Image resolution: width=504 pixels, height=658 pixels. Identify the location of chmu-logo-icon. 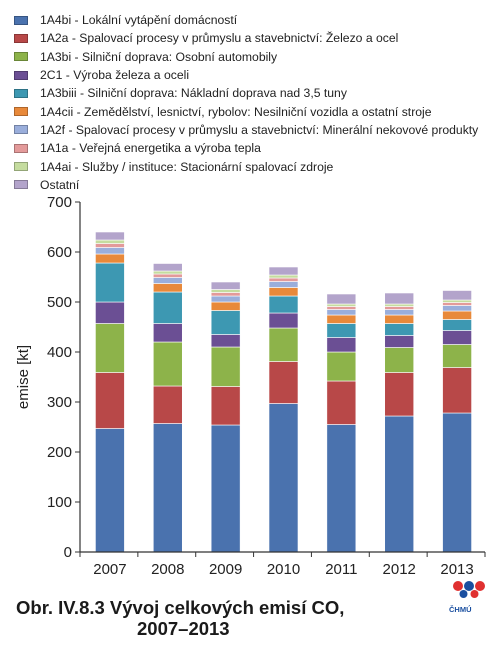
(469, 589).